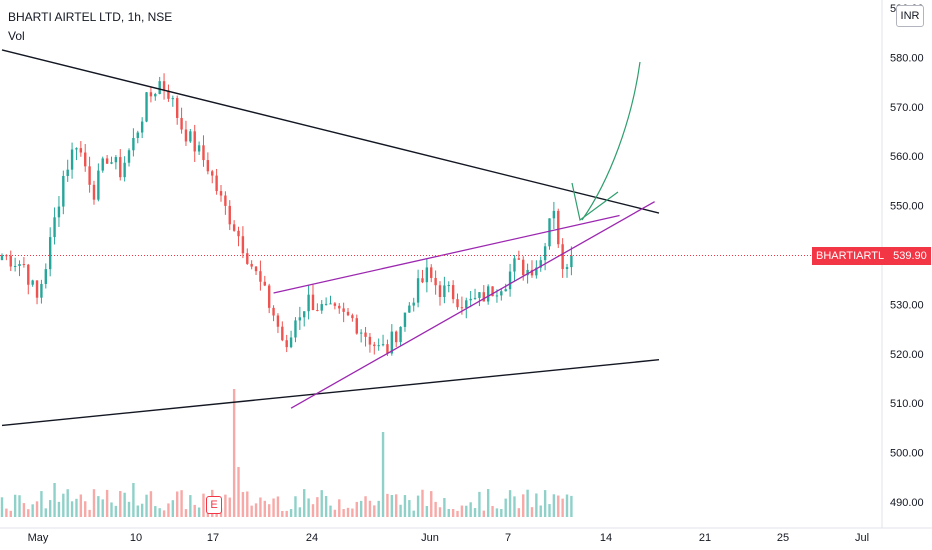 The width and height of the screenshot is (932, 550). What do you see at coordinates (214, 505) in the screenshot?
I see `earnings-event-marker: E` at bounding box center [214, 505].